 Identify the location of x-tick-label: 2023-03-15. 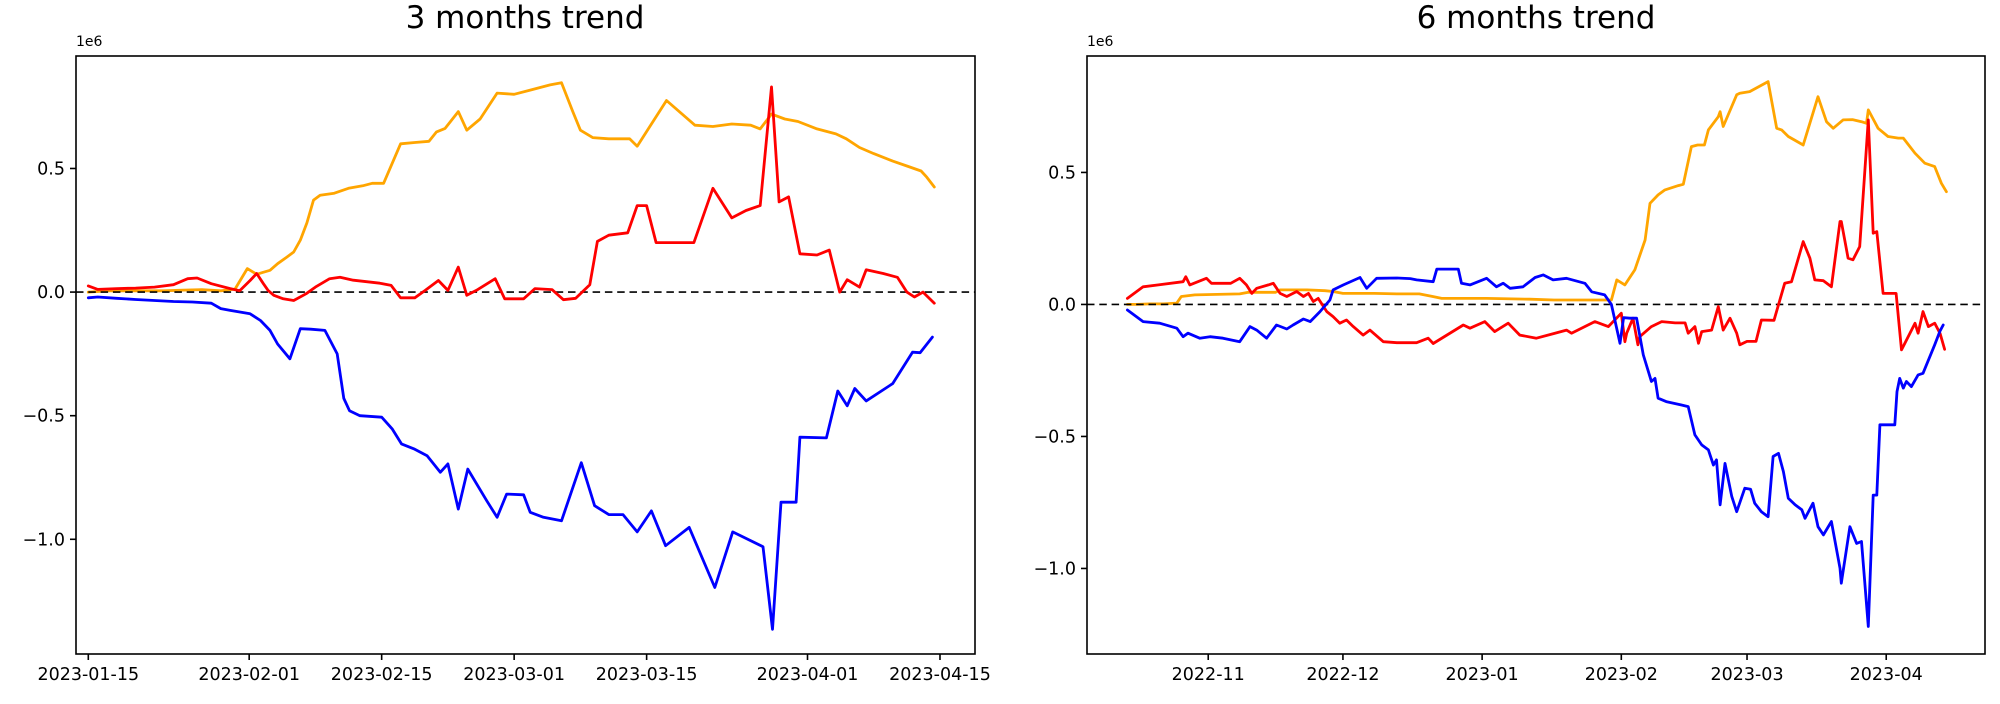
(647, 675).